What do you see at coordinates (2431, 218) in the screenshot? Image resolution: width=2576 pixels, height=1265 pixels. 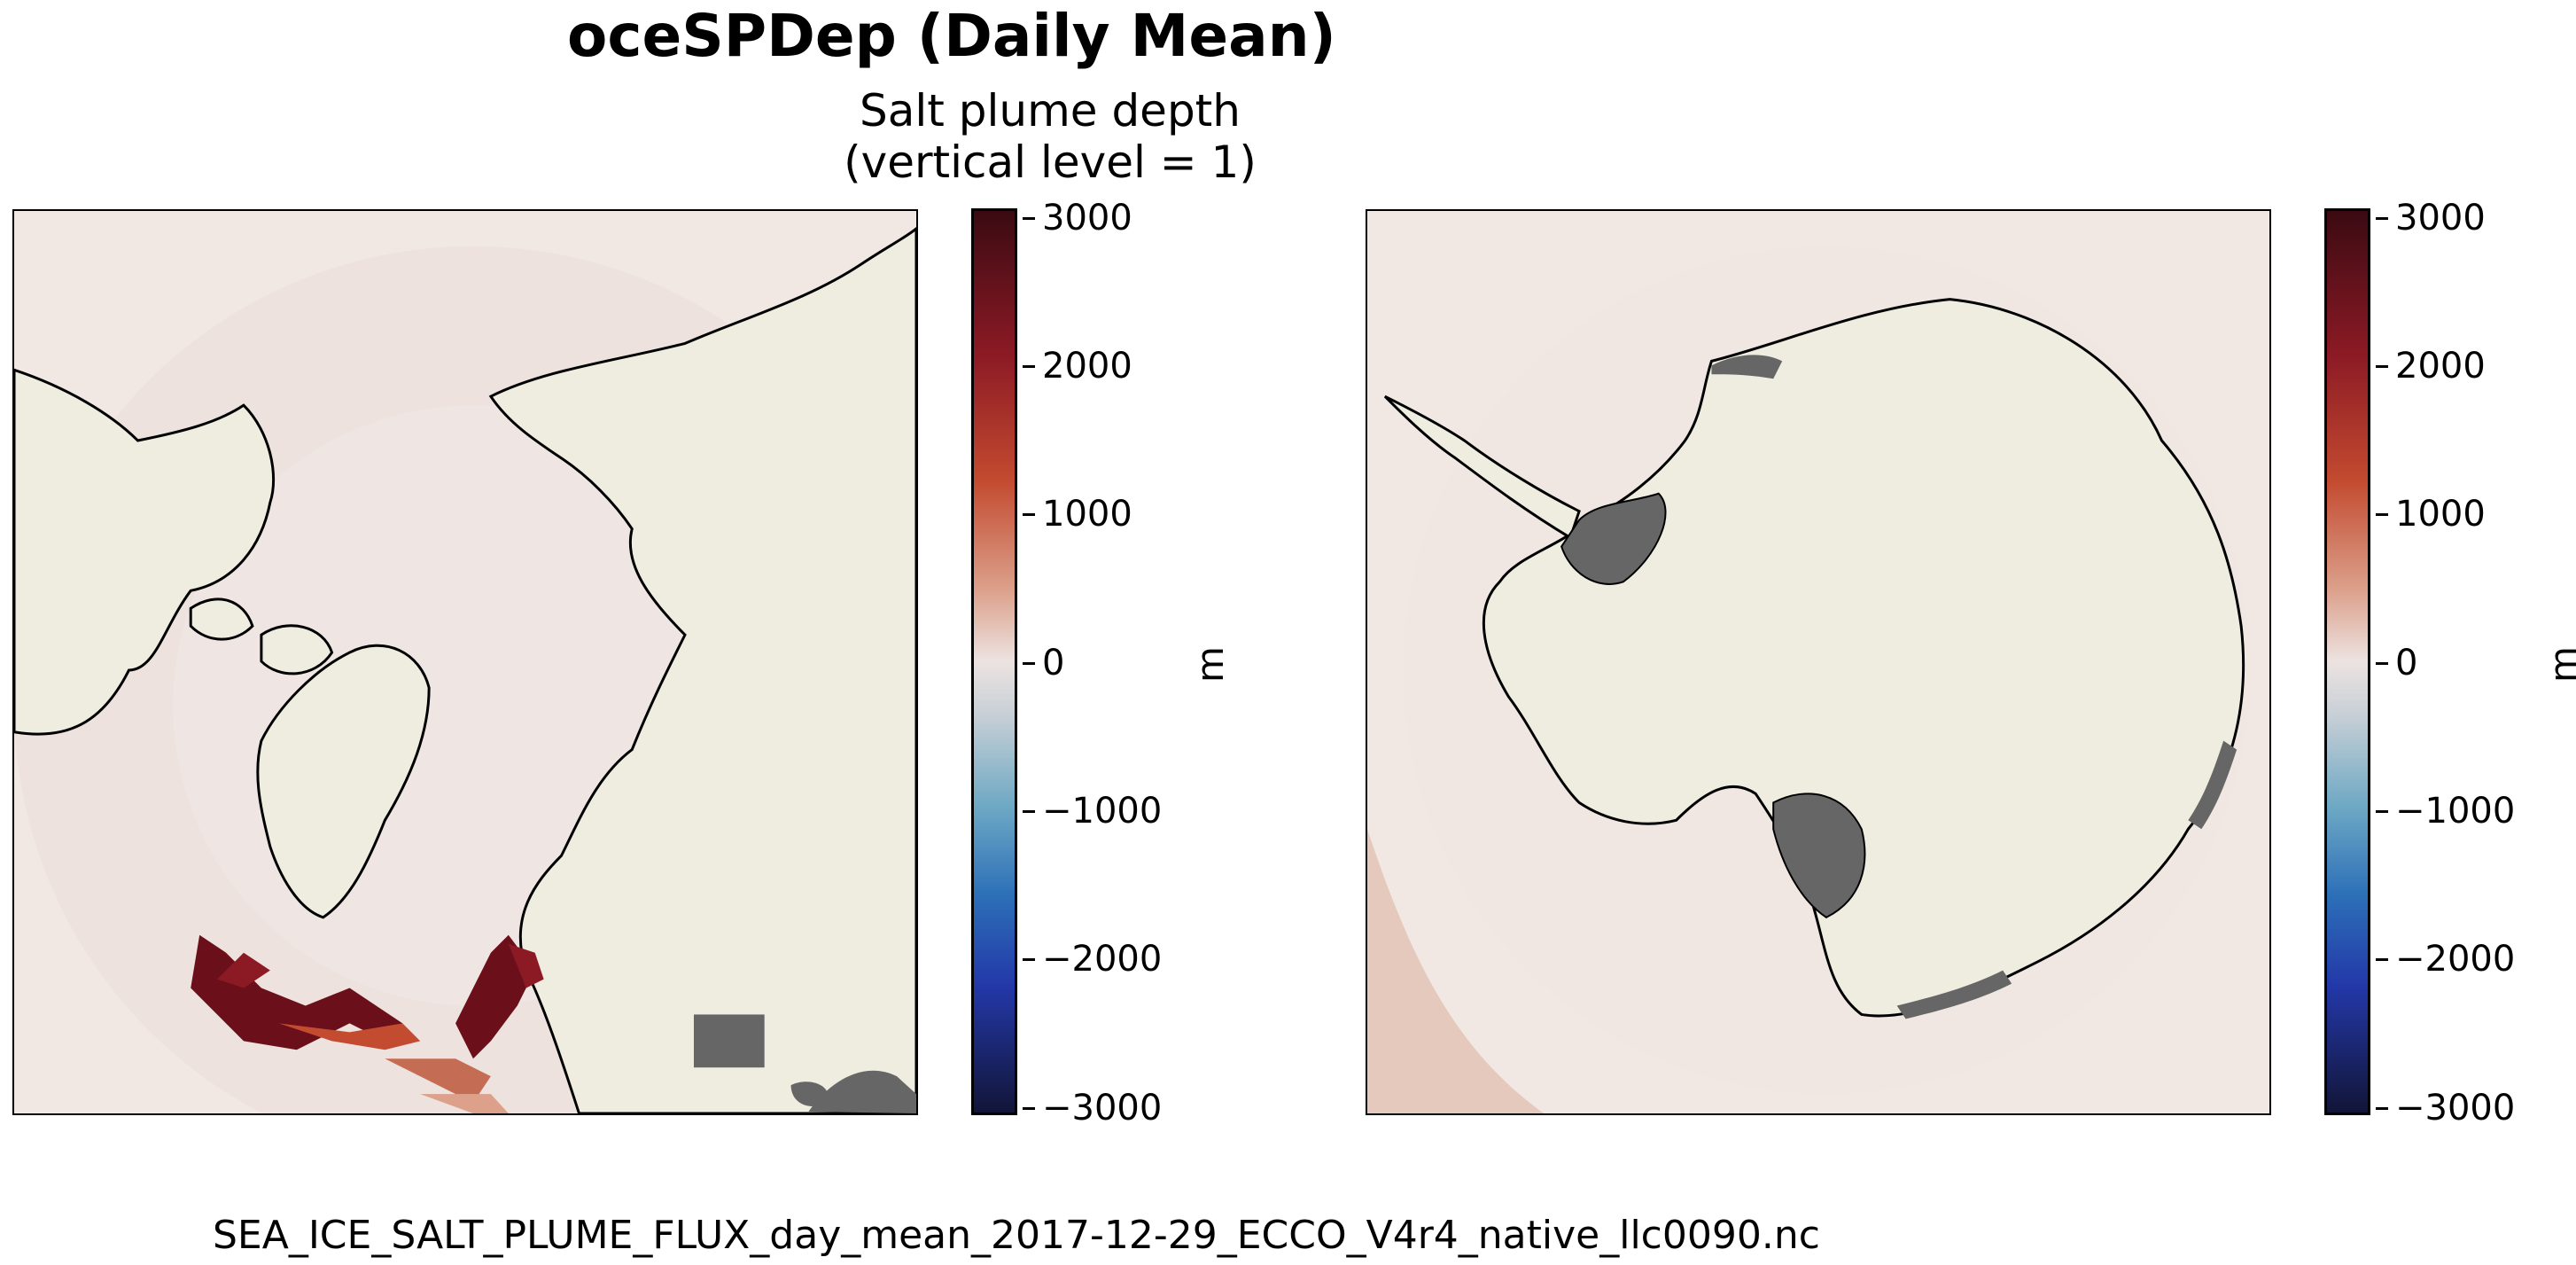 I see `cbar-right-tick-3000: 3000` at bounding box center [2431, 218].